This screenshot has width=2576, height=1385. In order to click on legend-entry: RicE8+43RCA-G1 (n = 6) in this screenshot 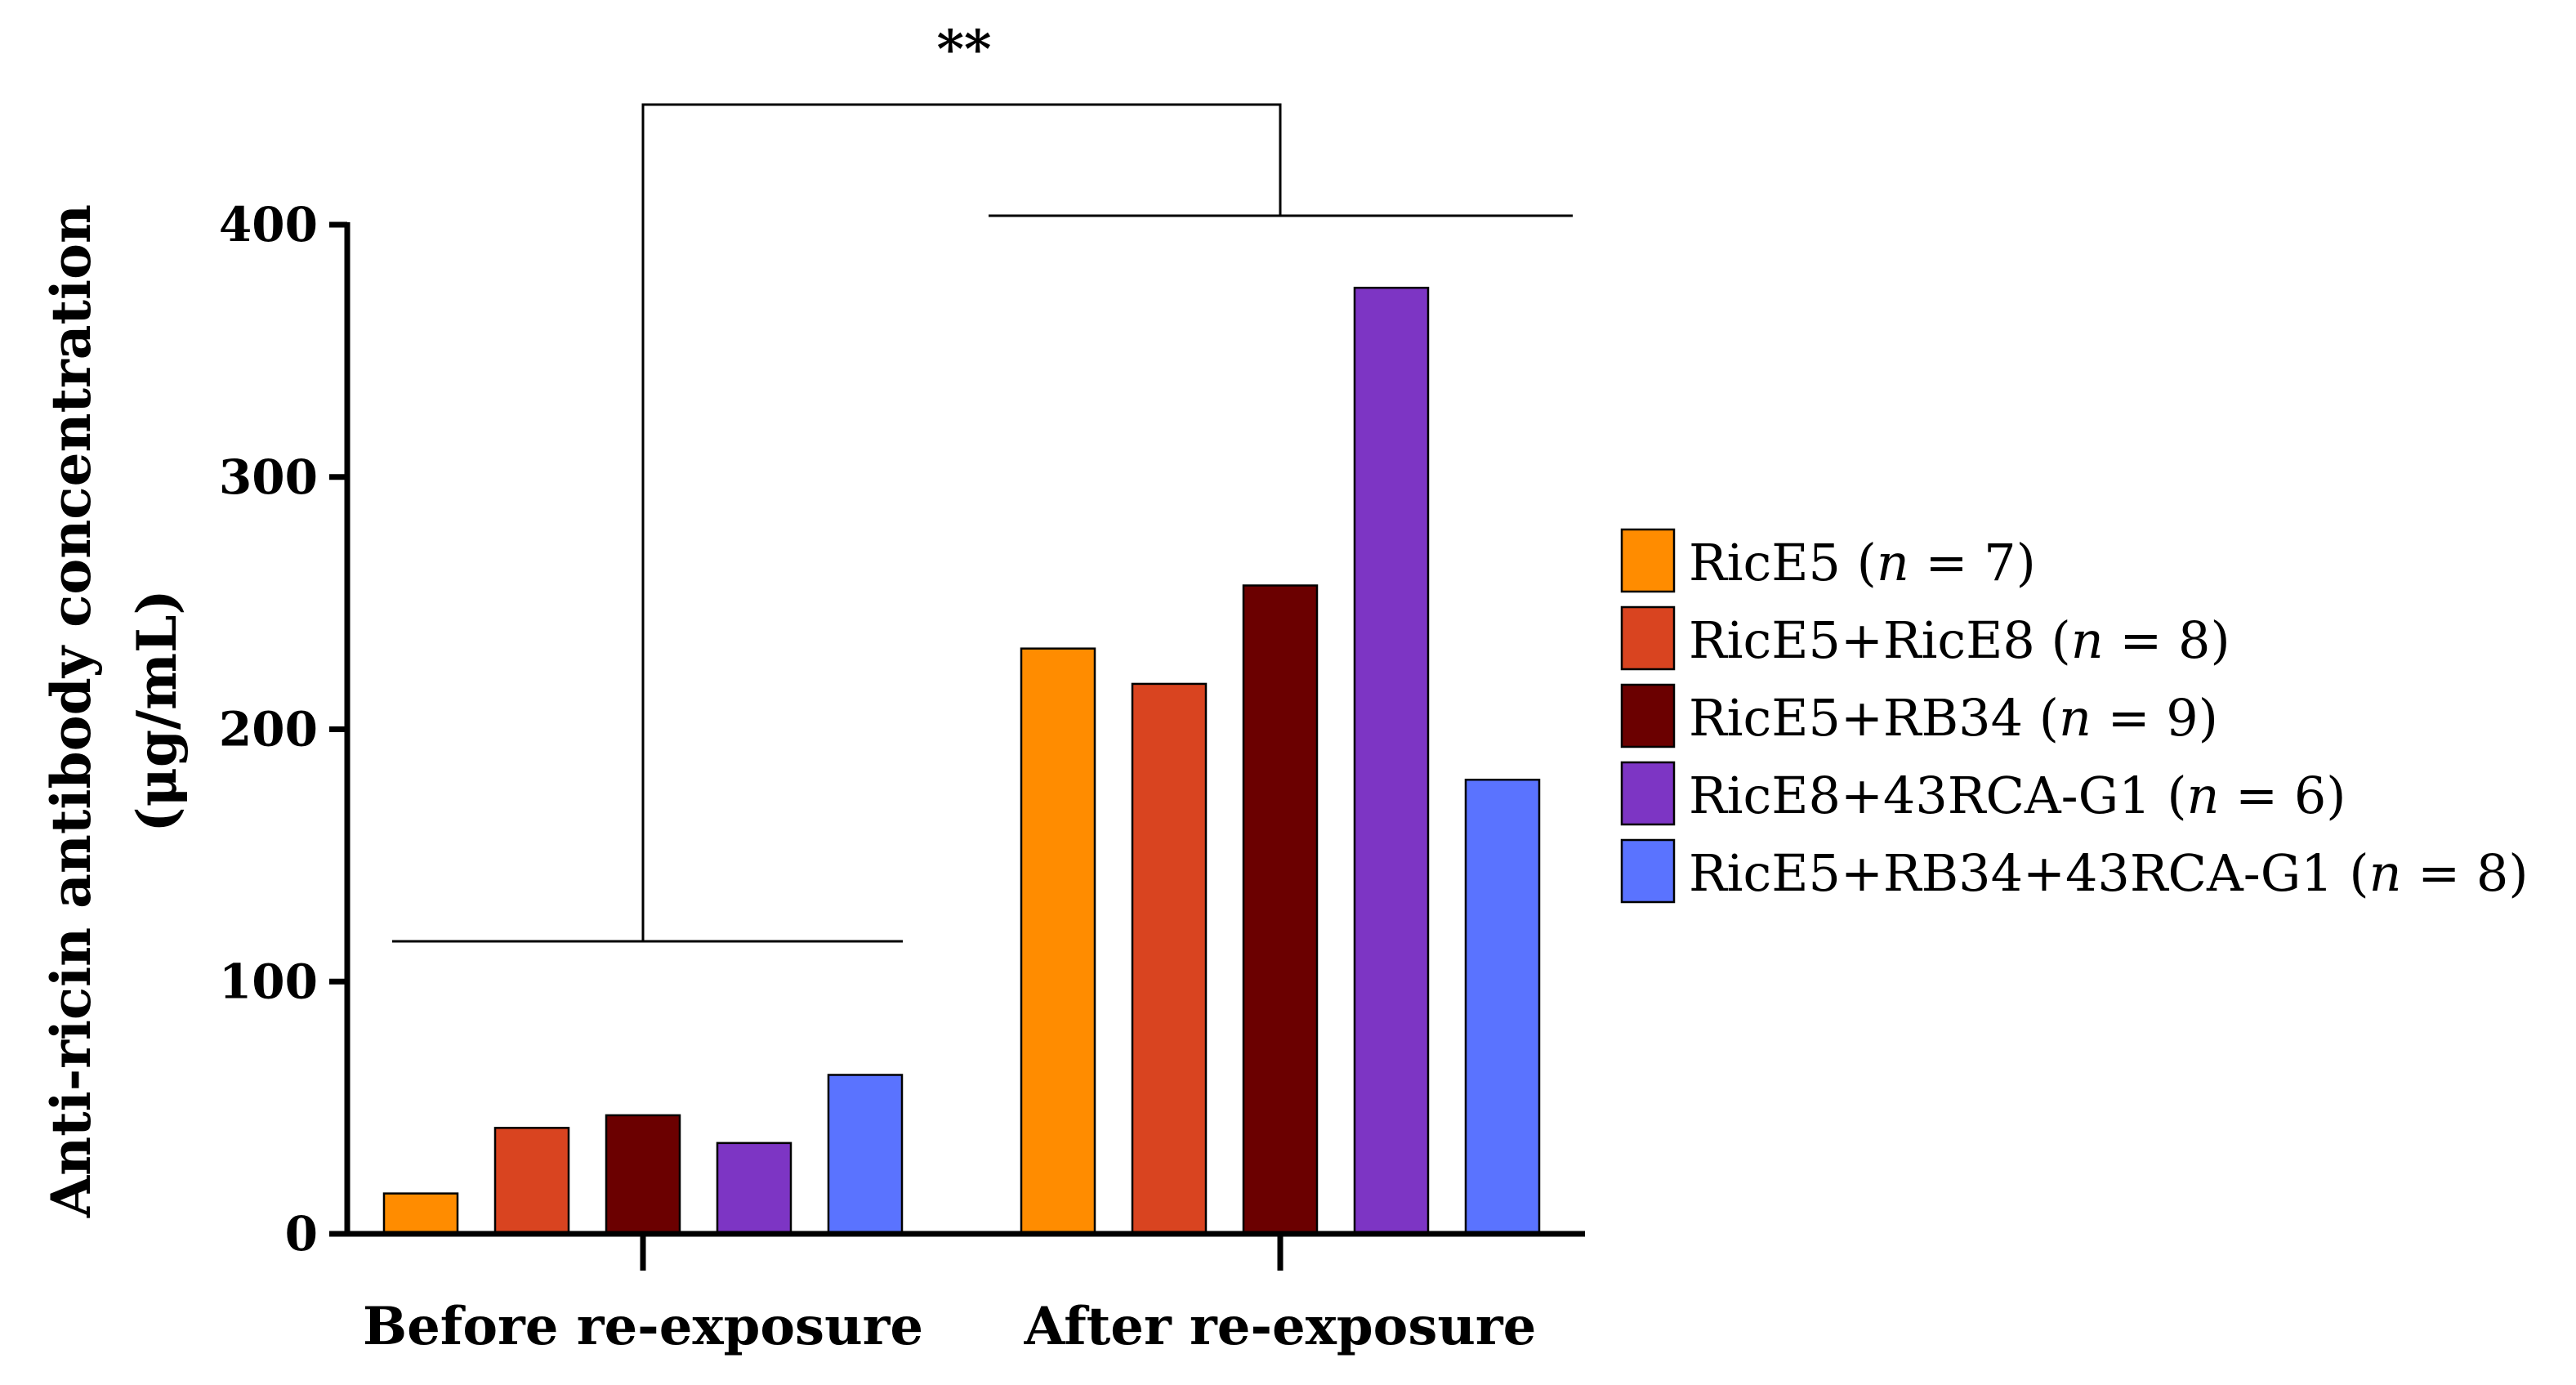, I will do `click(2018, 795)`.